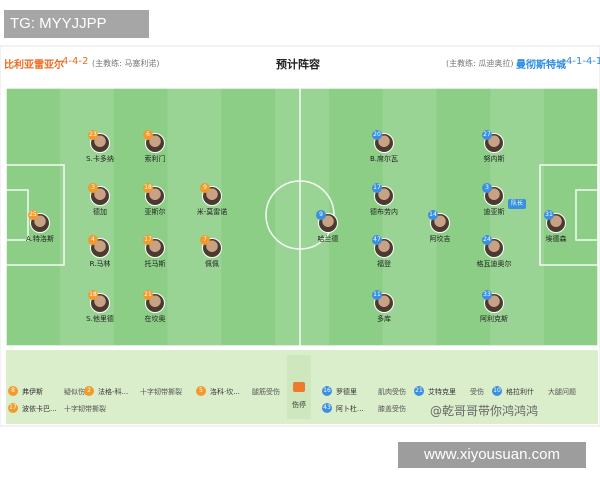 The width and height of the screenshot is (600, 480). Describe the element at coordinates (556, 239) in the screenshot. I see `player-name: 埃德森` at that location.